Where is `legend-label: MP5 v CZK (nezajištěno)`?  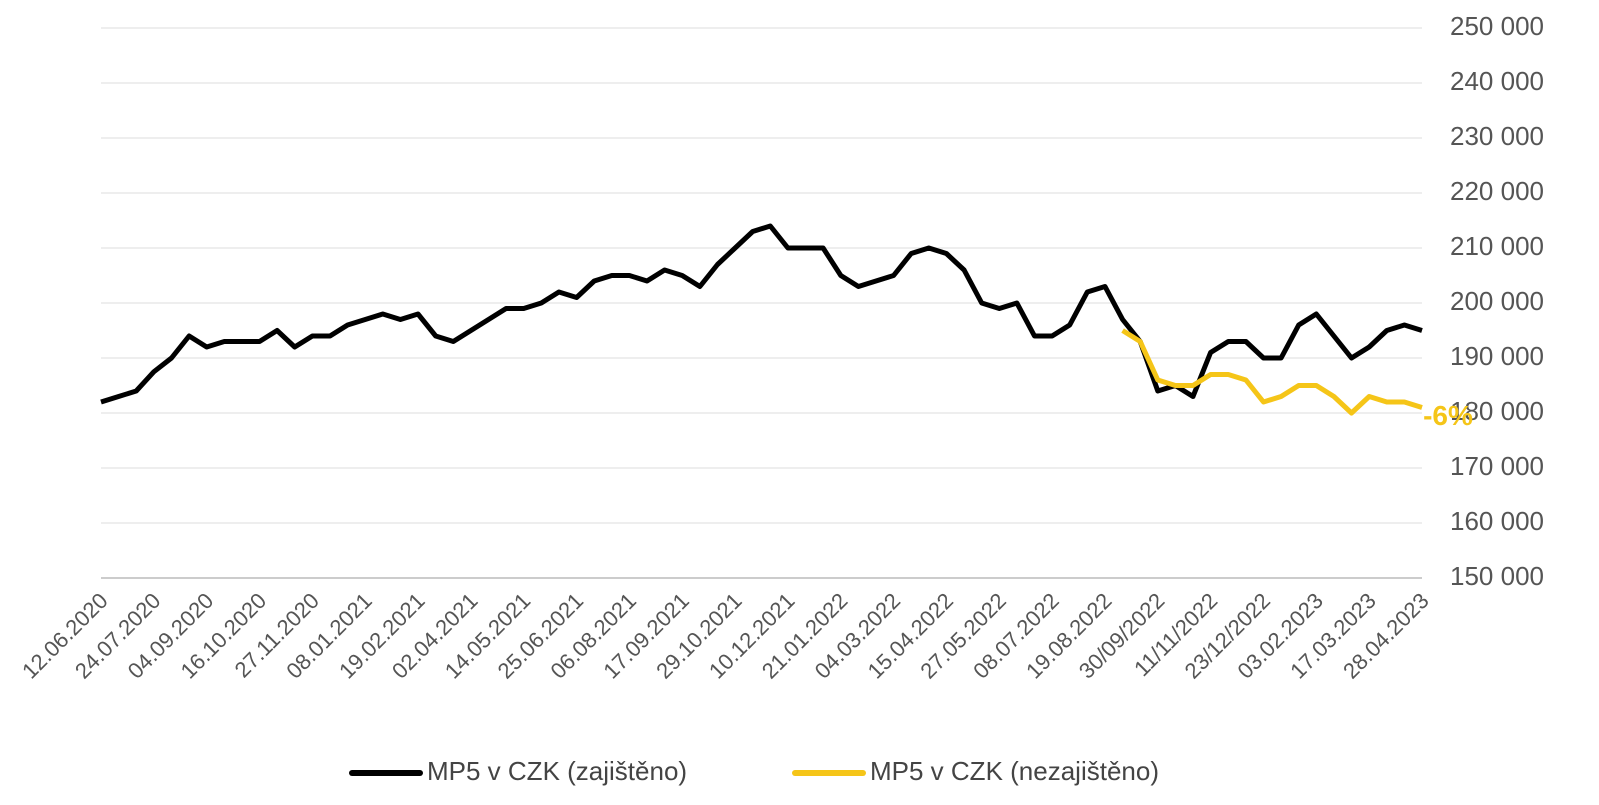 legend-label: MP5 v CZK (nezajištěno) is located at coordinates (1014, 771).